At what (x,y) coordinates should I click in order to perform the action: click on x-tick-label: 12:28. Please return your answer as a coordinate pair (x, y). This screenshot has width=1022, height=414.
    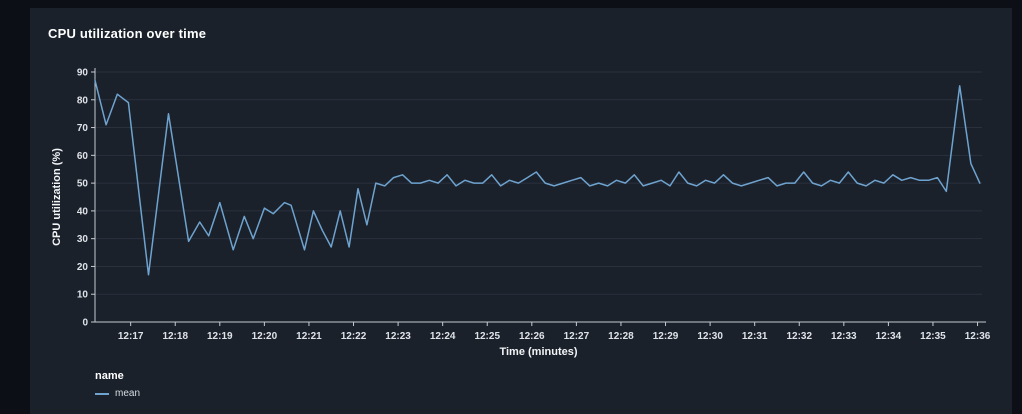
    Looking at the image, I should click on (621, 336).